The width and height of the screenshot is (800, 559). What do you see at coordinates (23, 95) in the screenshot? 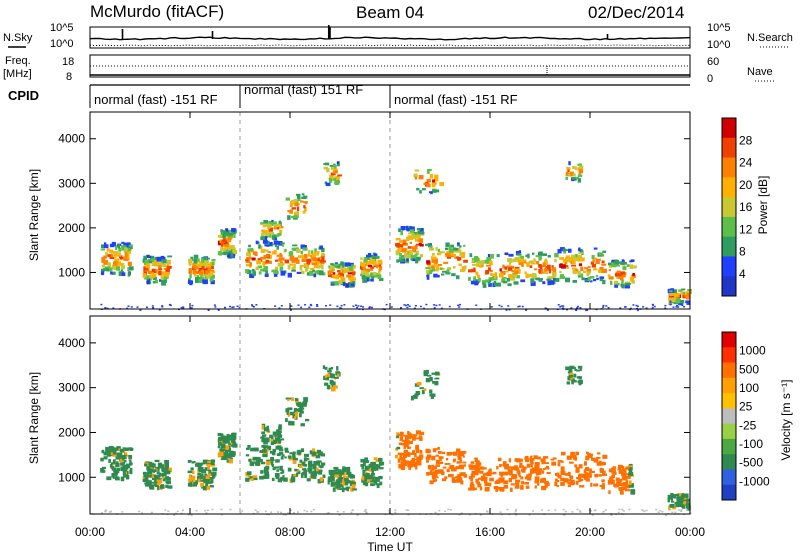
I see `cpid-label: CPID` at bounding box center [23, 95].